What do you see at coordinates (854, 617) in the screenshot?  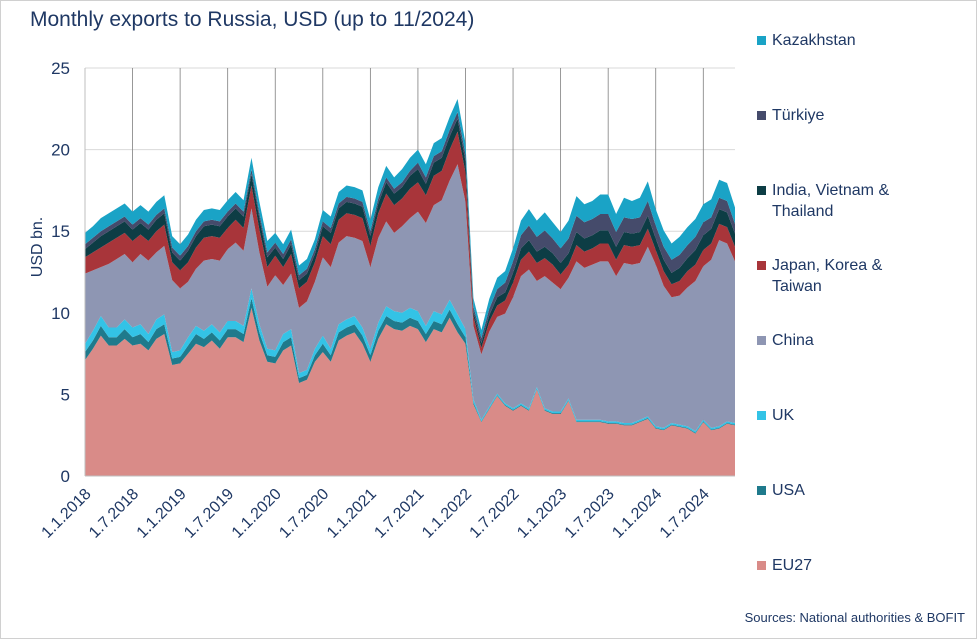 I see `source-note: Sources: National authorities & BOFIT` at bounding box center [854, 617].